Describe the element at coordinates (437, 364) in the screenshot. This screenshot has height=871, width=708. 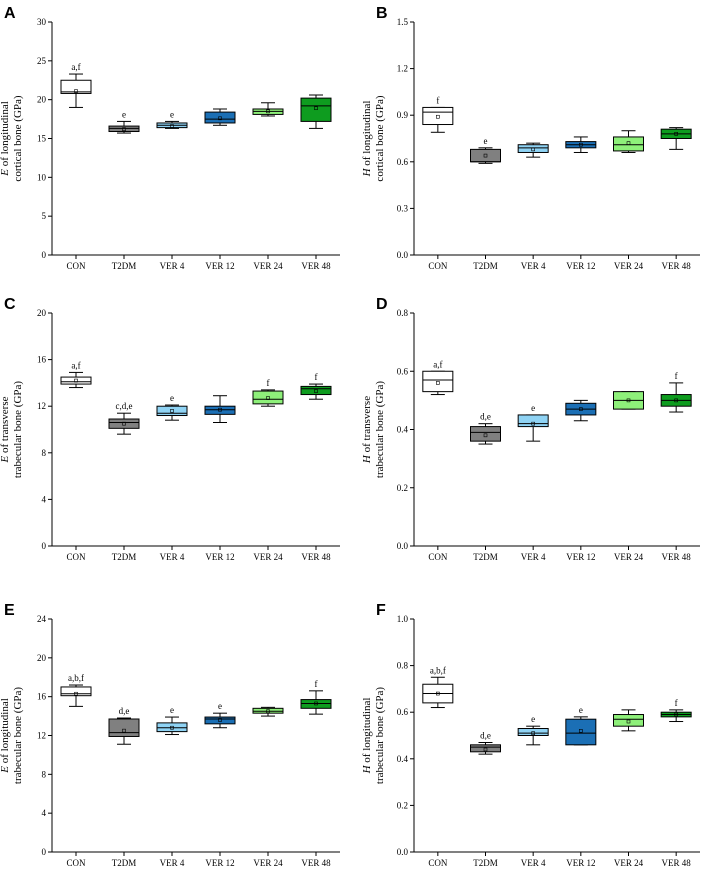
I see `significance-label: a,f` at that location.